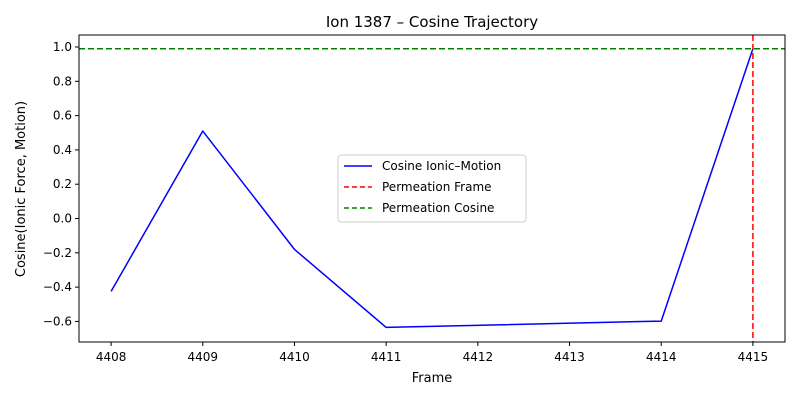  What do you see at coordinates (753, 357) in the screenshot?
I see `x-tick-label: 4415` at bounding box center [753, 357].